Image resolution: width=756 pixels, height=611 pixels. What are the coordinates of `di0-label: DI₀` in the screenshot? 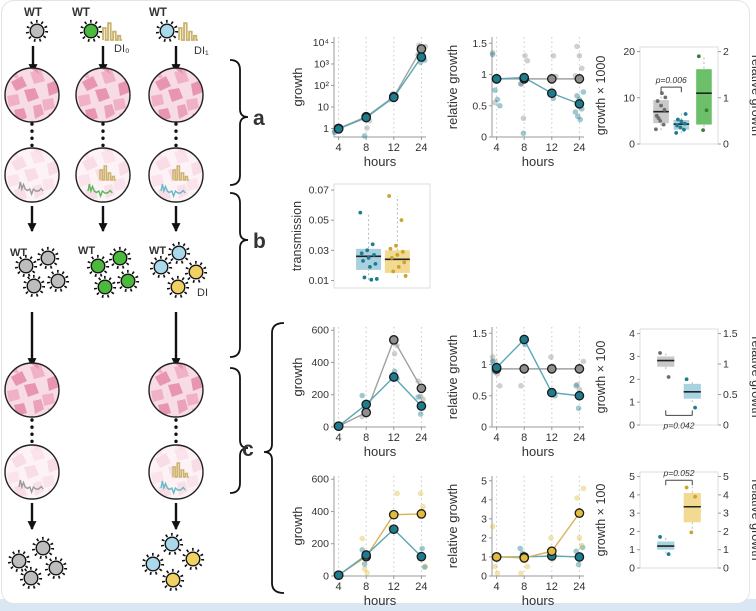 It's located at (122, 49).